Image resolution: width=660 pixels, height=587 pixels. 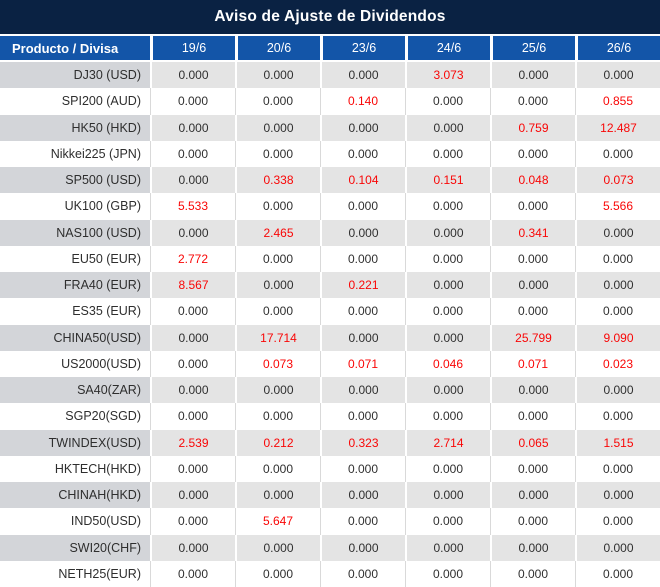 I want to click on product-cell: SGP20(SGD), so click(x=75, y=416).